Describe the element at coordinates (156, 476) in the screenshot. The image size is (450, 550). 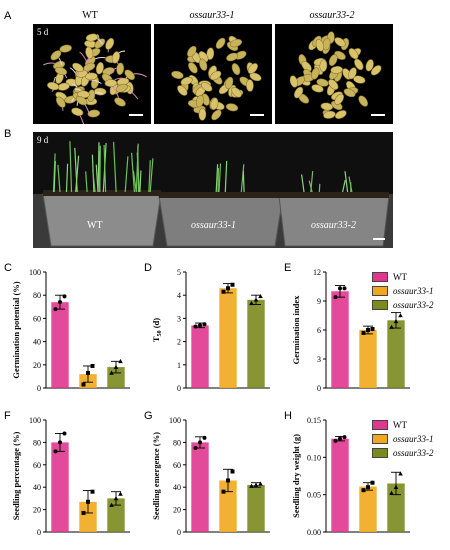
I see `y-axis-label: Seedling emergence (%)` at that location.